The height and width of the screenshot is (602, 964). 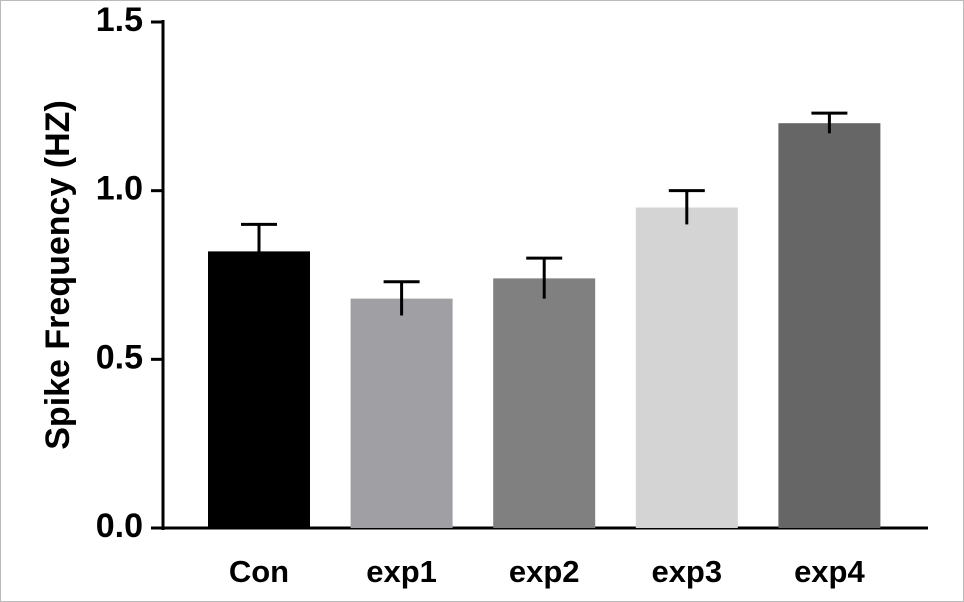 What do you see at coordinates (119, 20) in the screenshot?
I see `y-tick-label: 1.5` at bounding box center [119, 20].